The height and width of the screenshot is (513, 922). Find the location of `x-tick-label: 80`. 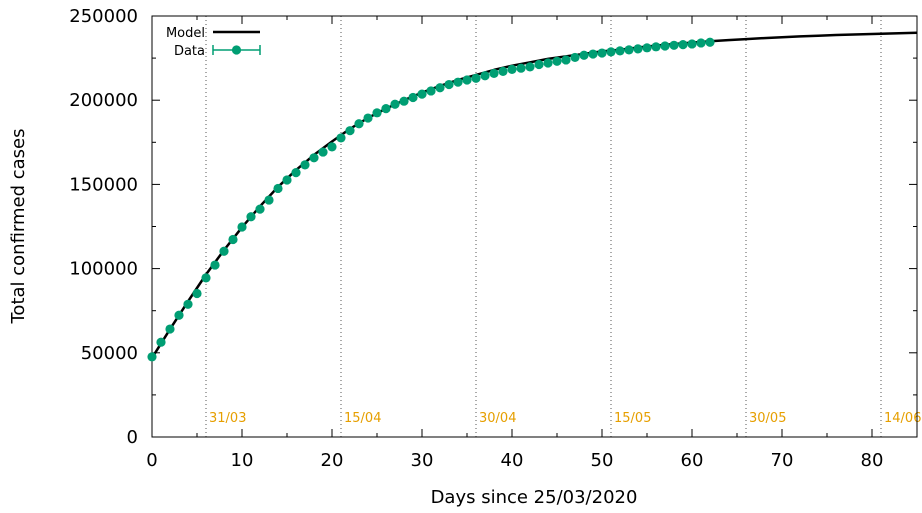

x-tick-label: 80 is located at coordinates (872, 460).